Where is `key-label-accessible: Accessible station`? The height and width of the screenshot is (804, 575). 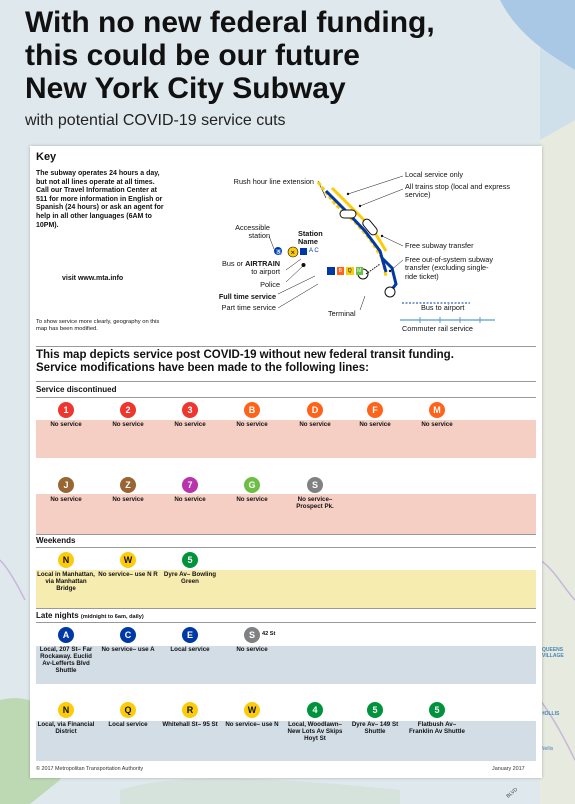 key-label-accessible: Accessible station is located at coordinates (252, 232).